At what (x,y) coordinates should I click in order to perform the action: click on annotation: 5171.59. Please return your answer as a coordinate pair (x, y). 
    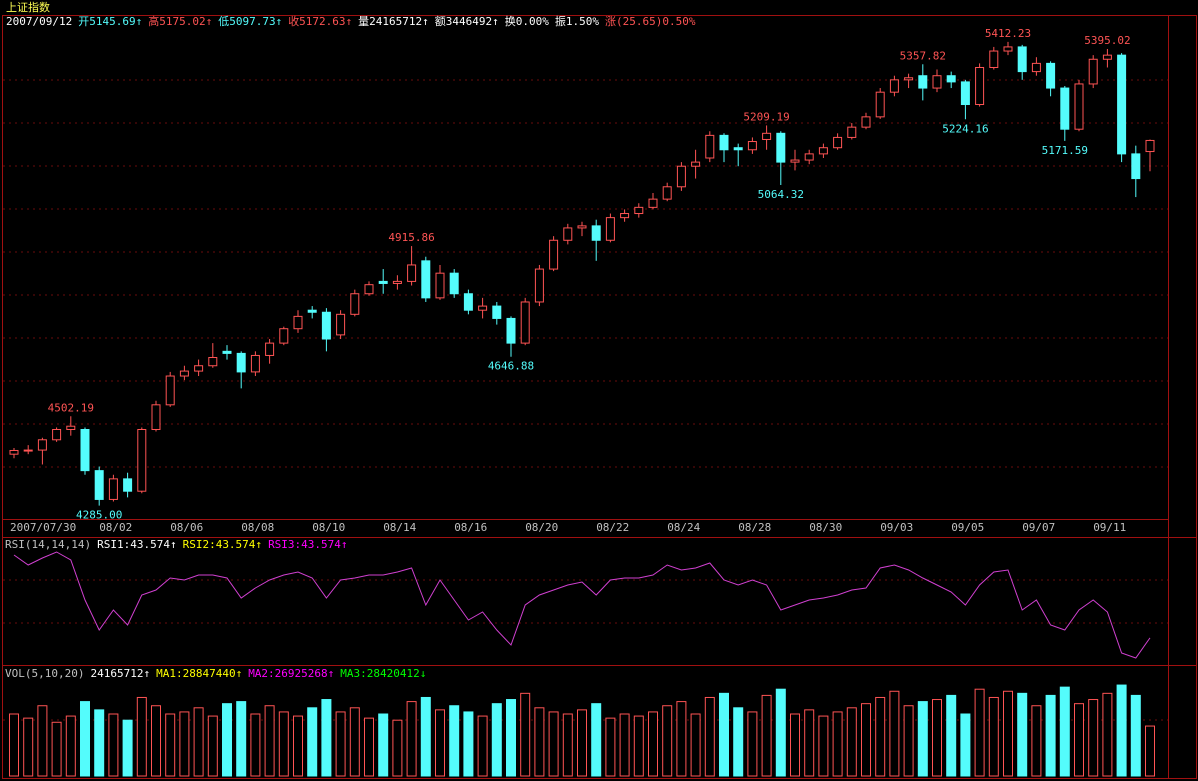
    Looking at the image, I should click on (1065, 150).